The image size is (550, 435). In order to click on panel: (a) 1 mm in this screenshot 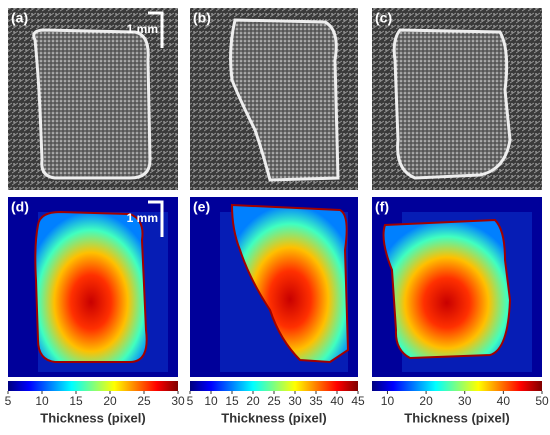, I will do `click(93, 99)`.